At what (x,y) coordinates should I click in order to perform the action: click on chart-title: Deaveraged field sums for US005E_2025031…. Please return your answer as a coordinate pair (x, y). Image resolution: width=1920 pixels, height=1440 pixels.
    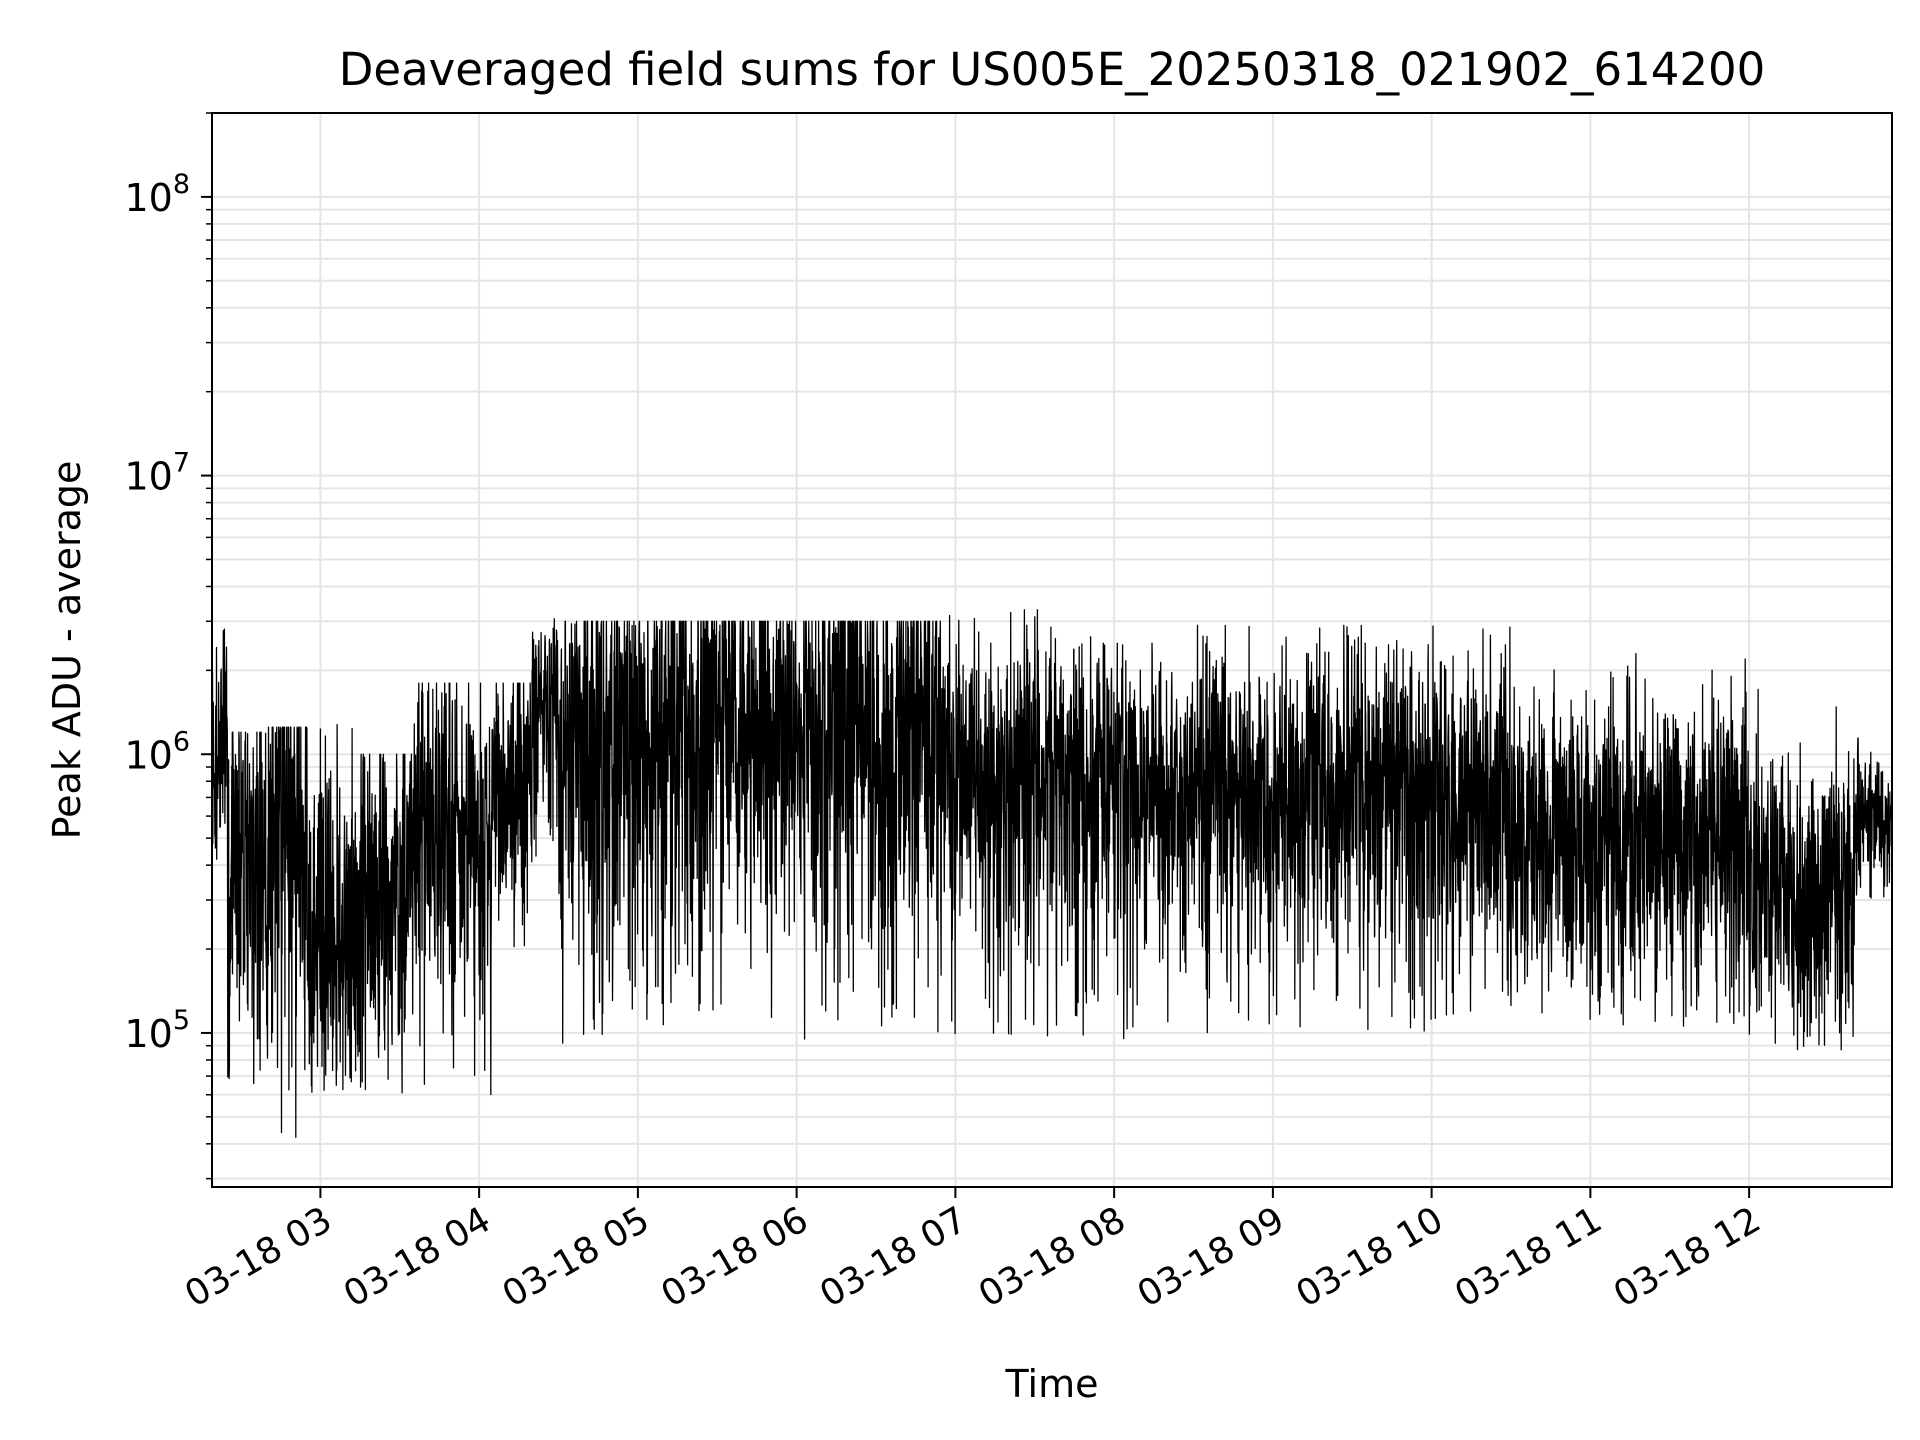
    Looking at the image, I should click on (1052, 69).